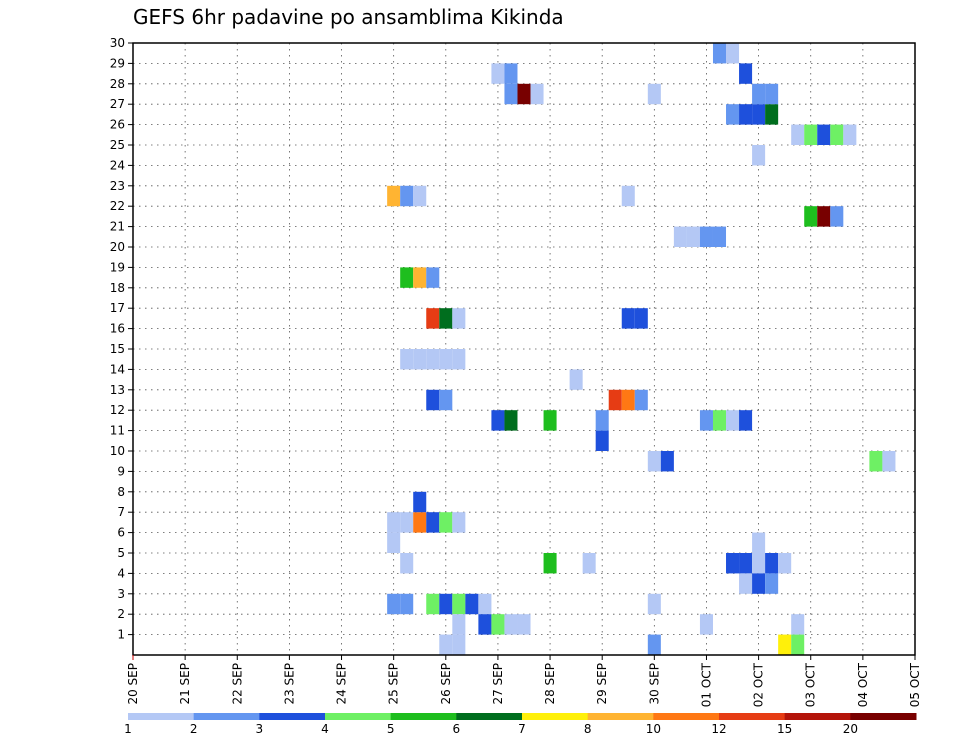  Describe the element at coordinates (117, 43) in the screenshot. I see `y-tick-label: 30` at that location.